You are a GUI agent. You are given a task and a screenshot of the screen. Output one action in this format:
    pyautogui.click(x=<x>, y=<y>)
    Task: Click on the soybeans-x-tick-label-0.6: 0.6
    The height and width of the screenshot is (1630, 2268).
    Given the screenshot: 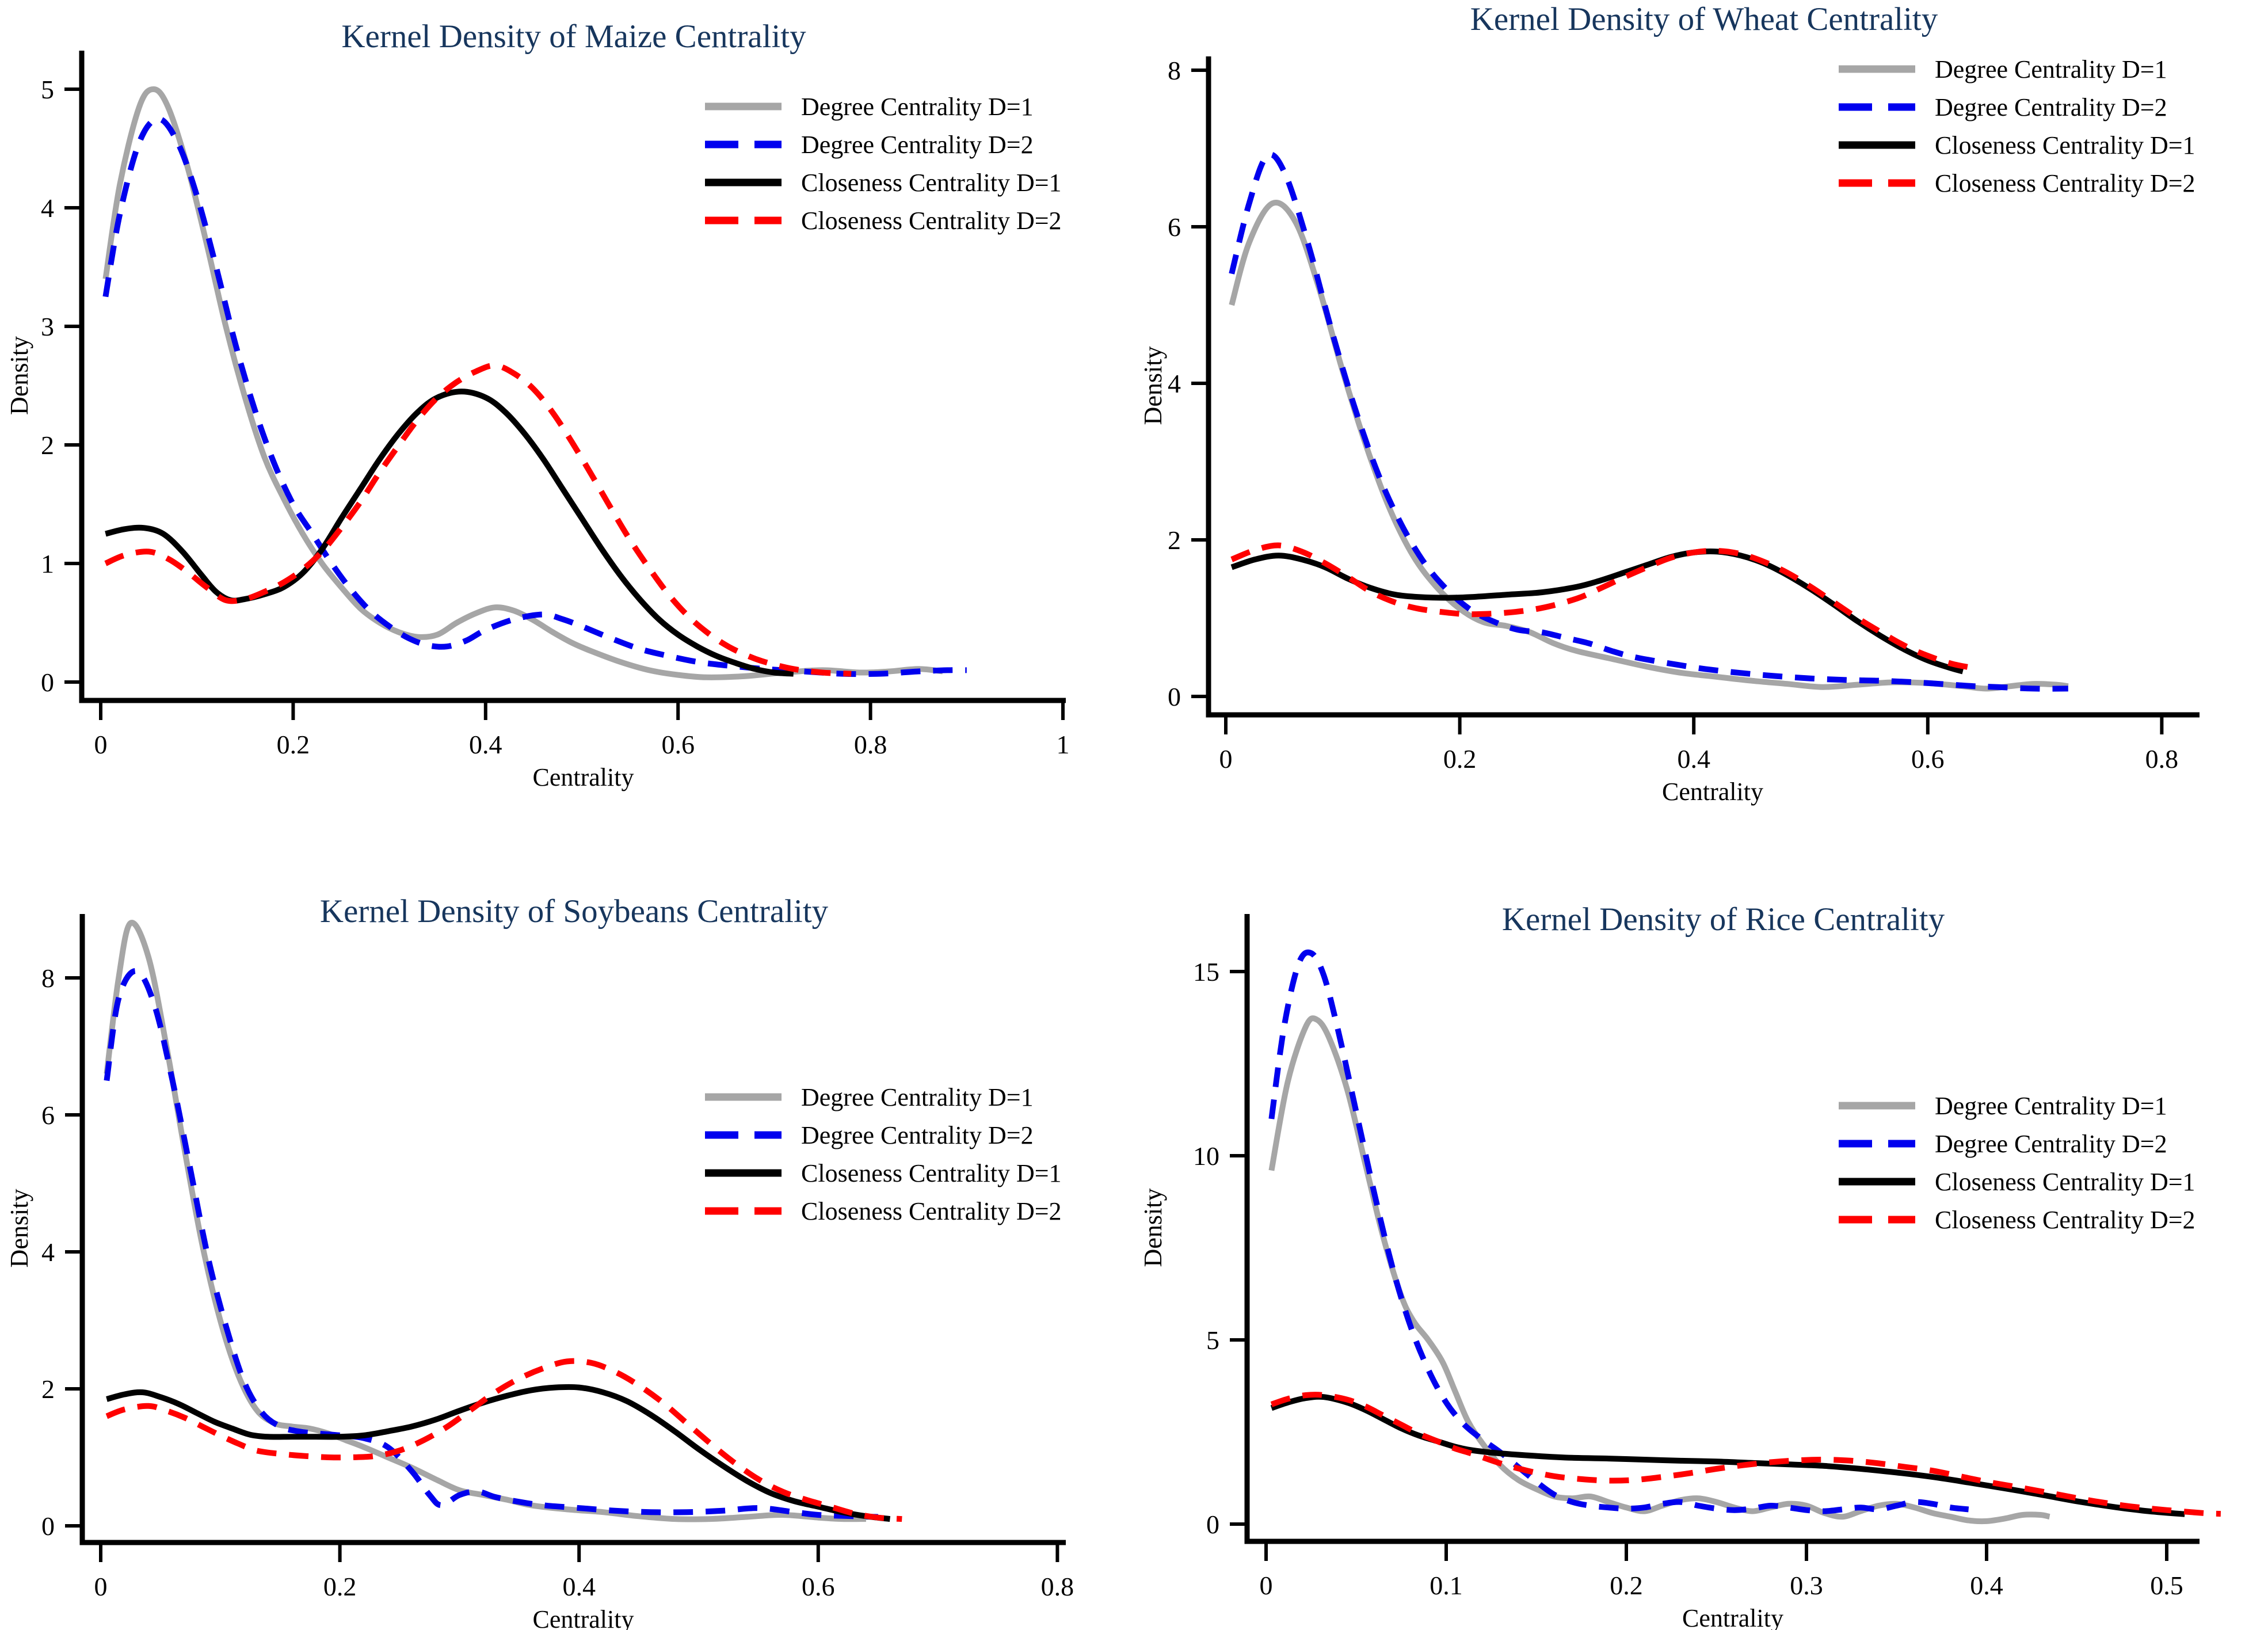 What is the action you would take?
    pyautogui.click(x=818, y=1586)
    